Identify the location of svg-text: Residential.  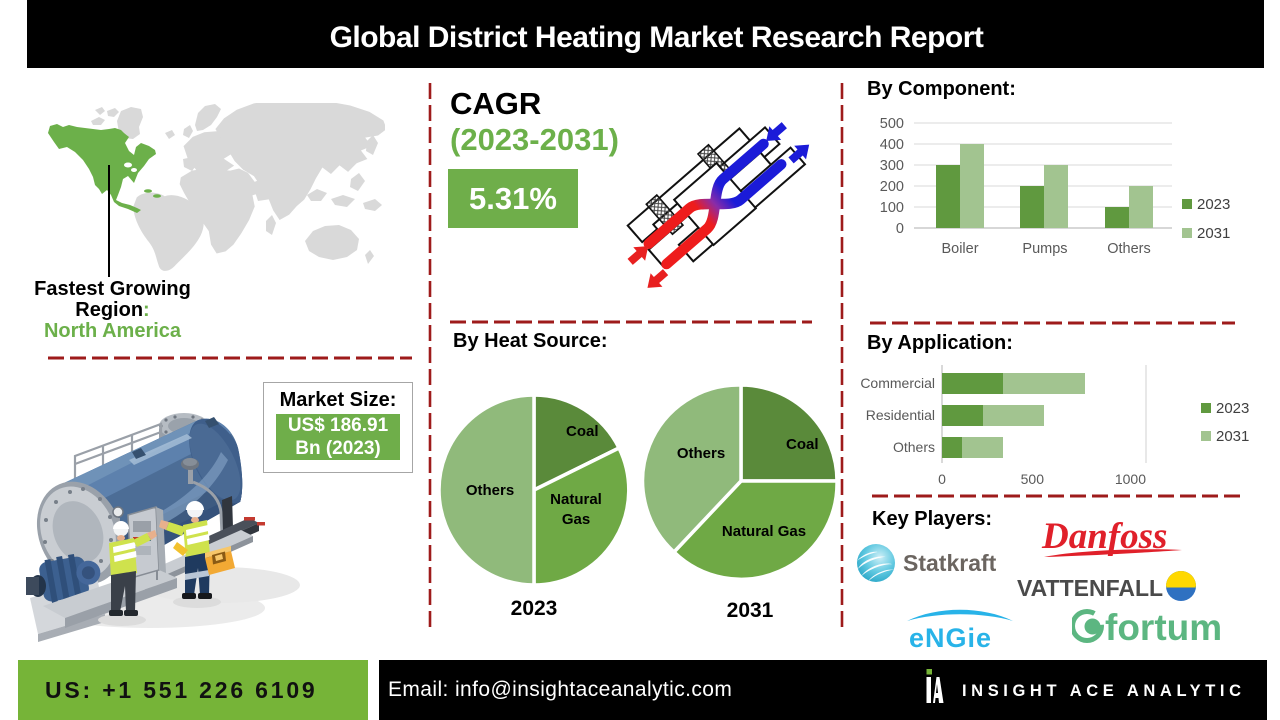
(900, 415).